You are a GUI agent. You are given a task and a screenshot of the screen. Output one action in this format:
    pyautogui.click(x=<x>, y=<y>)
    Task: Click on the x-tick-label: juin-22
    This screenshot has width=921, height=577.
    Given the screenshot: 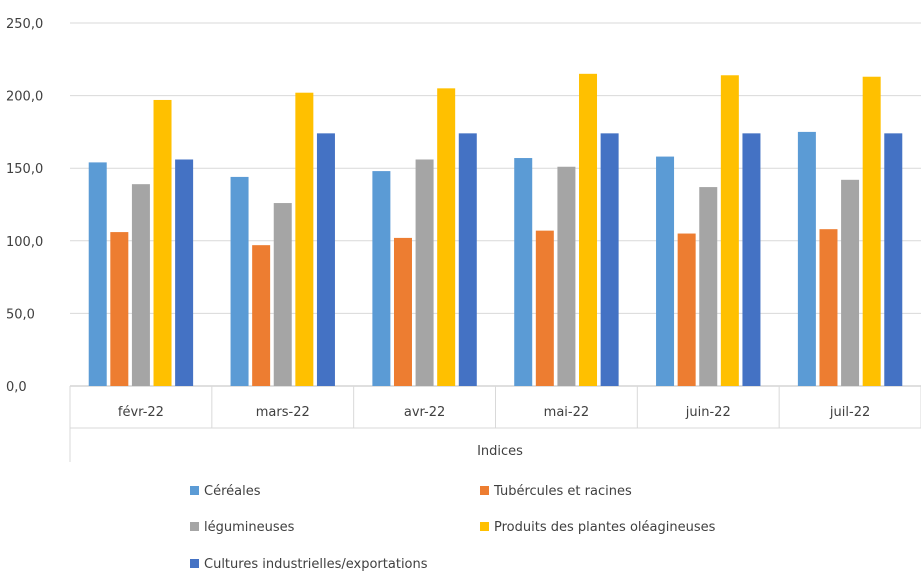 What is the action you would take?
    pyautogui.click(x=708, y=412)
    